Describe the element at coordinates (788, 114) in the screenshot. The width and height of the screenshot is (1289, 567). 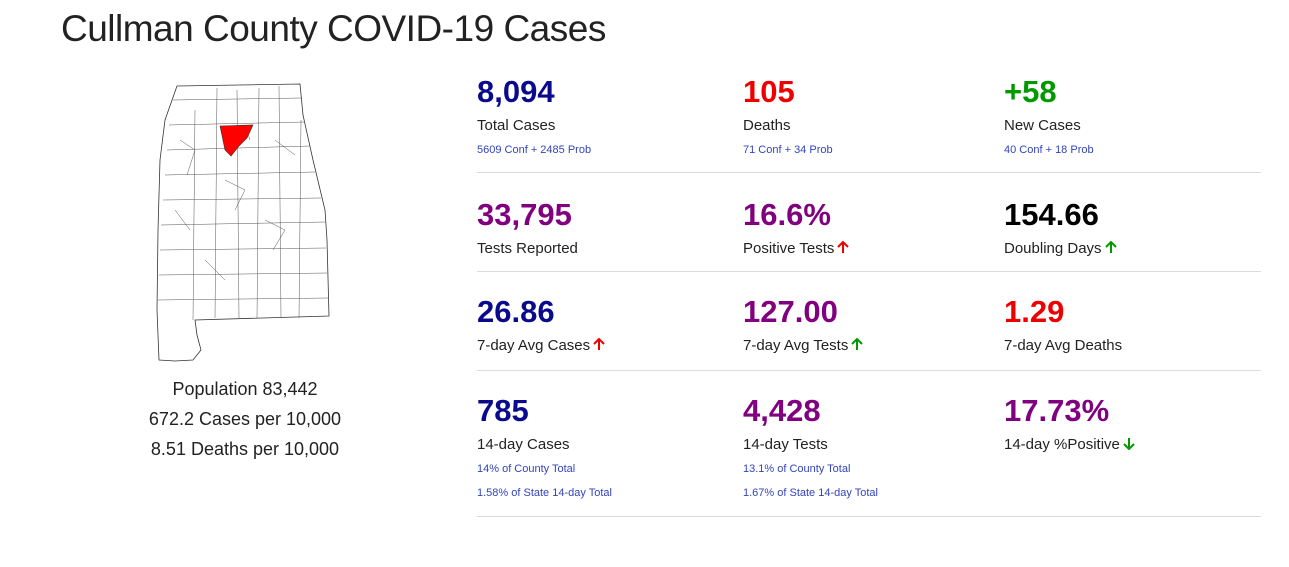
I see `deaths-stat: 105 Deaths 71 Conf + 34 Prob` at that location.